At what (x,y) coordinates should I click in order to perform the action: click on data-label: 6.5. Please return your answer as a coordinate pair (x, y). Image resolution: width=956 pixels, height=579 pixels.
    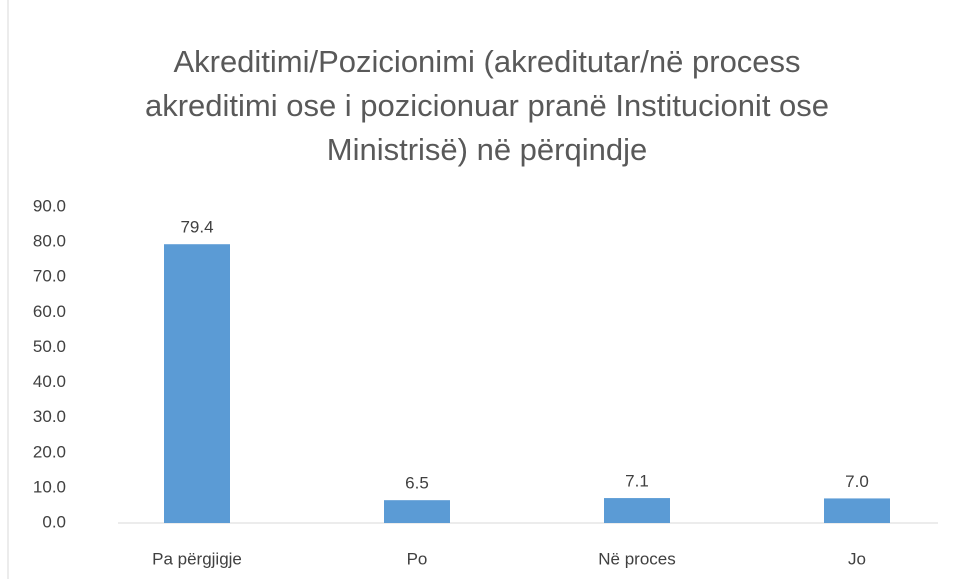
    Looking at the image, I should click on (417, 483).